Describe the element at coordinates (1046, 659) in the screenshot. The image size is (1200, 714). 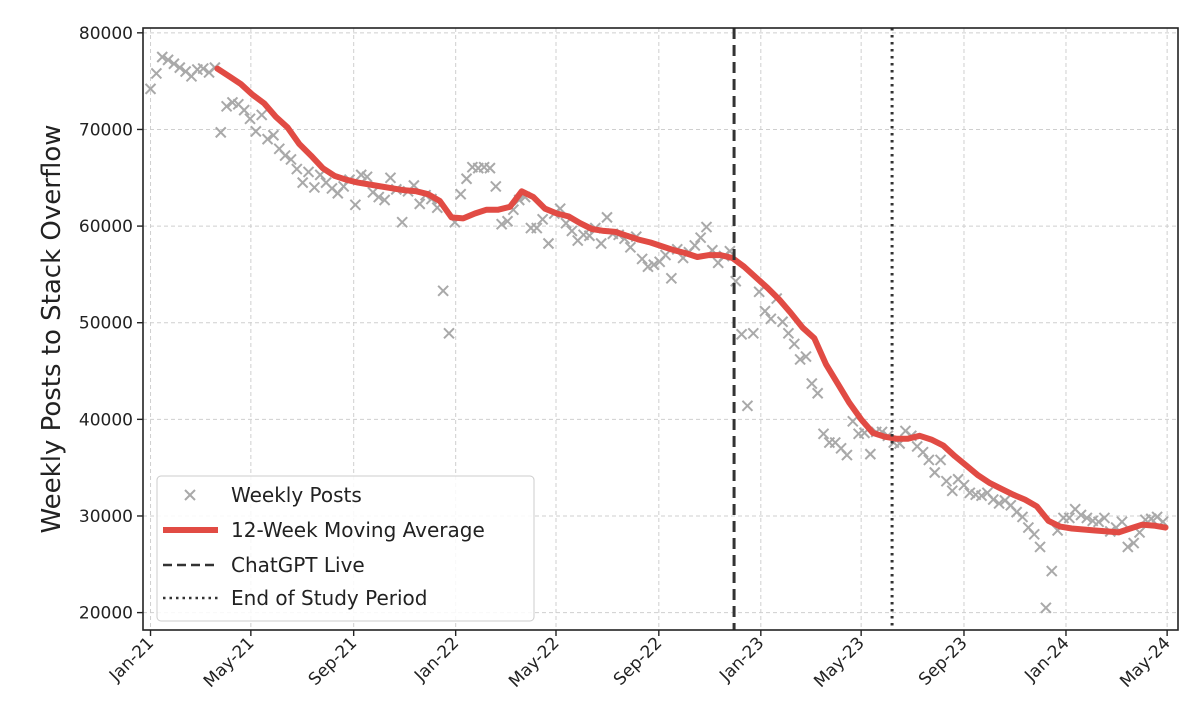
I see `x-tick-label: Jan-24` at that location.